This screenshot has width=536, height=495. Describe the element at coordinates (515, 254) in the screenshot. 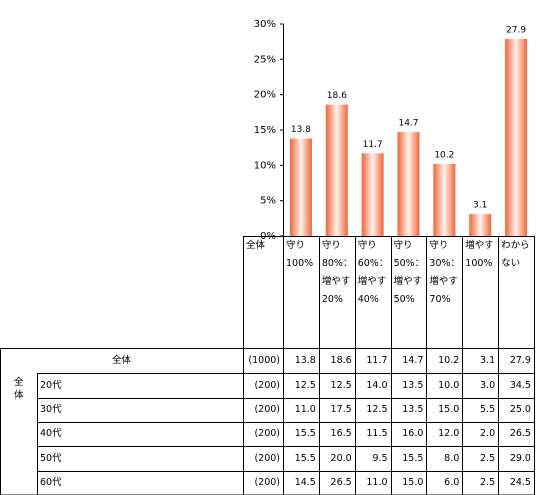

I see `category-label: わから ない` at that location.